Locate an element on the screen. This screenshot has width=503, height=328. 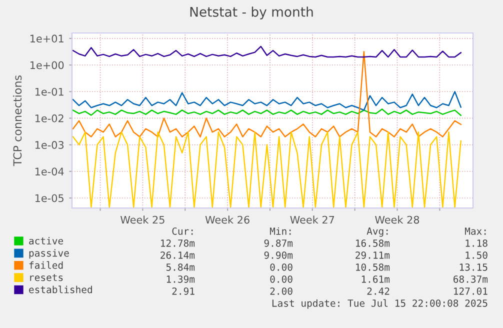
legend-label: established is located at coordinates (60, 290).